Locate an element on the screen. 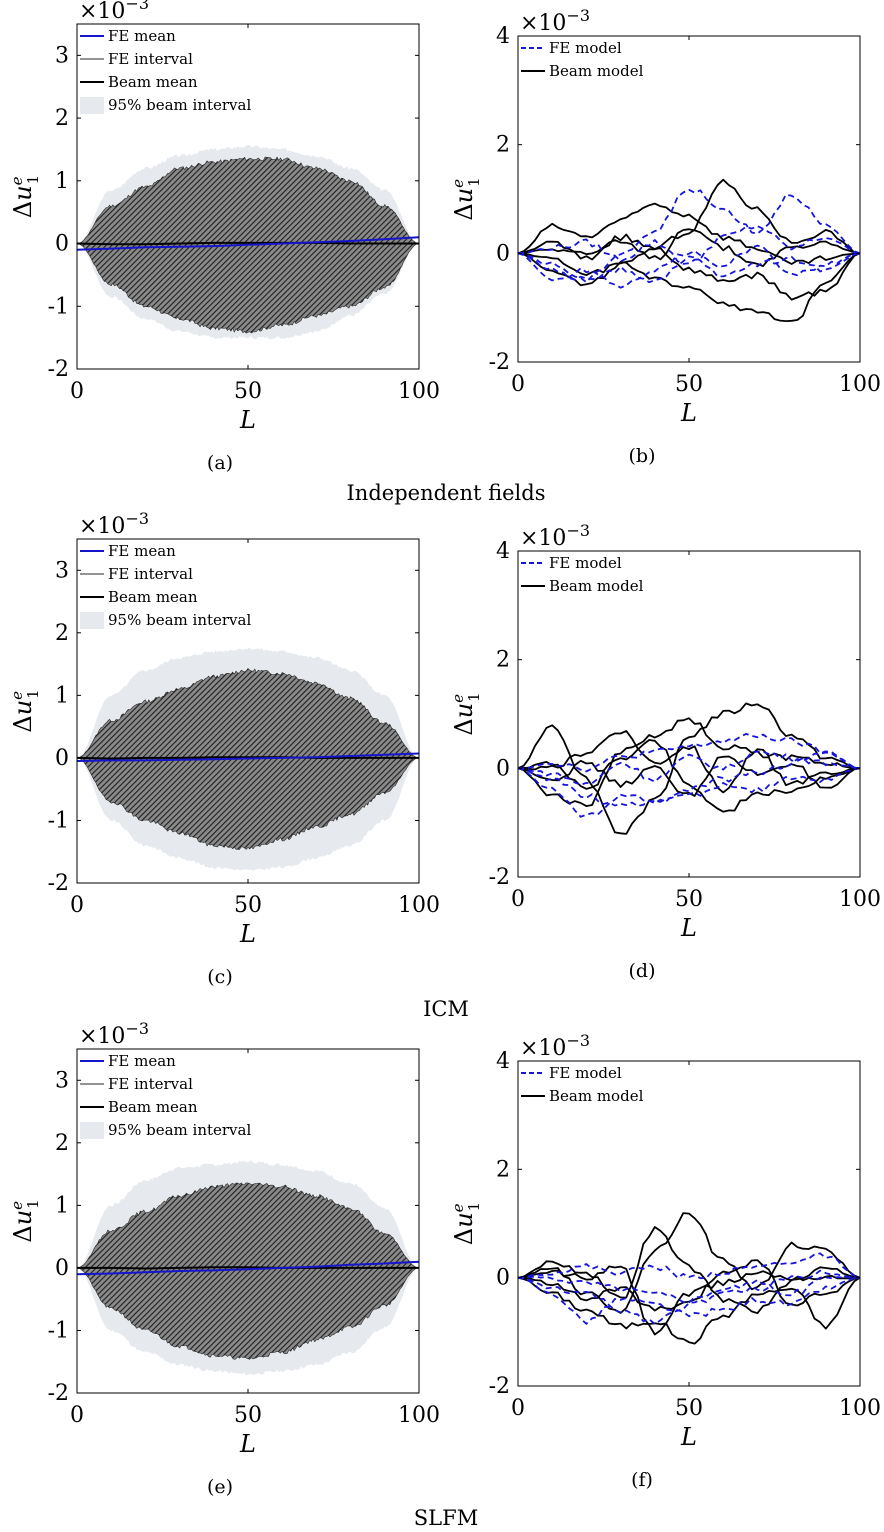  plot-area-e is located at coordinates (248, 1268).